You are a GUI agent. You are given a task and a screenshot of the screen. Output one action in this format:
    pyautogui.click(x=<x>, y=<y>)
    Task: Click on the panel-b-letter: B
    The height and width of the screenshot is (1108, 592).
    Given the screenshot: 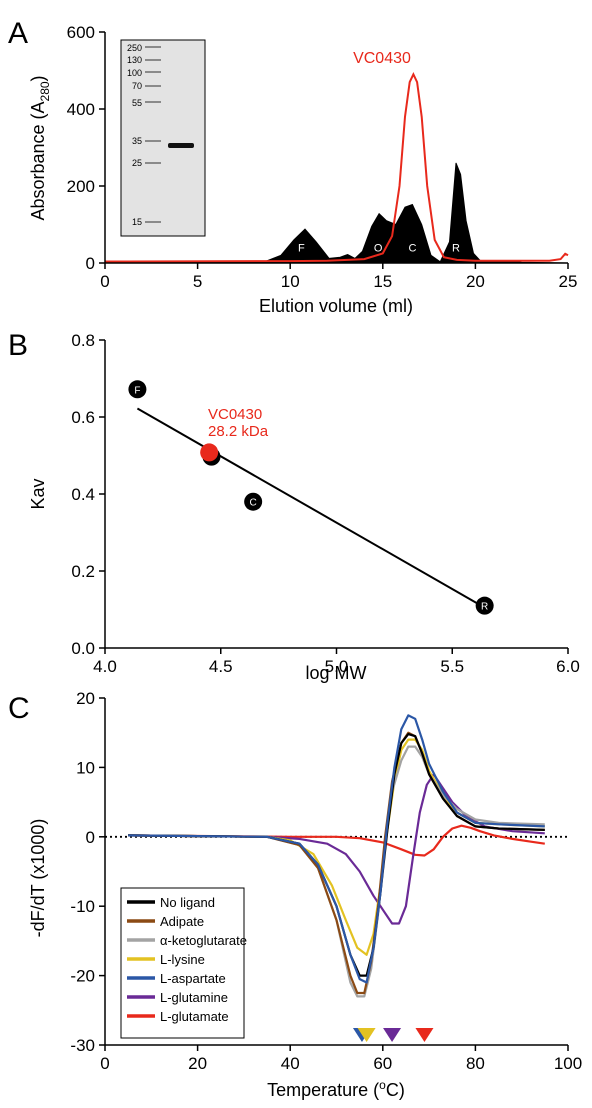 What is the action you would take?
    pyautogui.click(x=18, y=345)
    